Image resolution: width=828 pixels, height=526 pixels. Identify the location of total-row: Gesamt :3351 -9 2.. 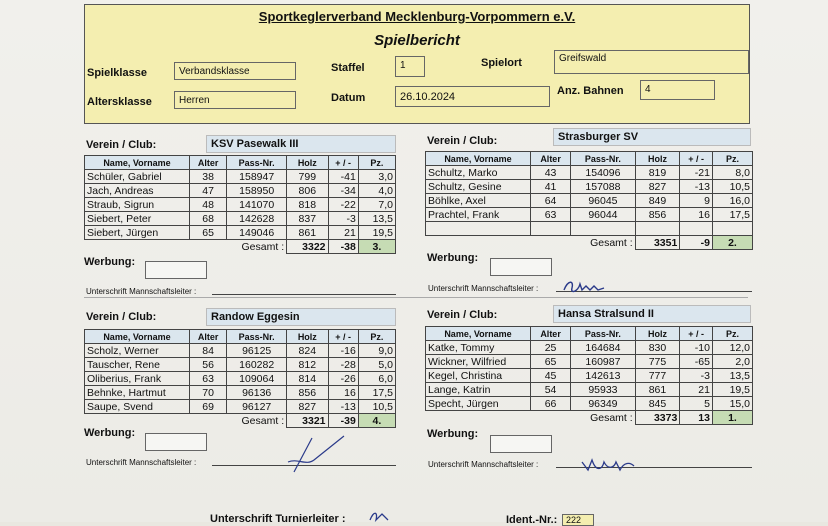
(590, 242).